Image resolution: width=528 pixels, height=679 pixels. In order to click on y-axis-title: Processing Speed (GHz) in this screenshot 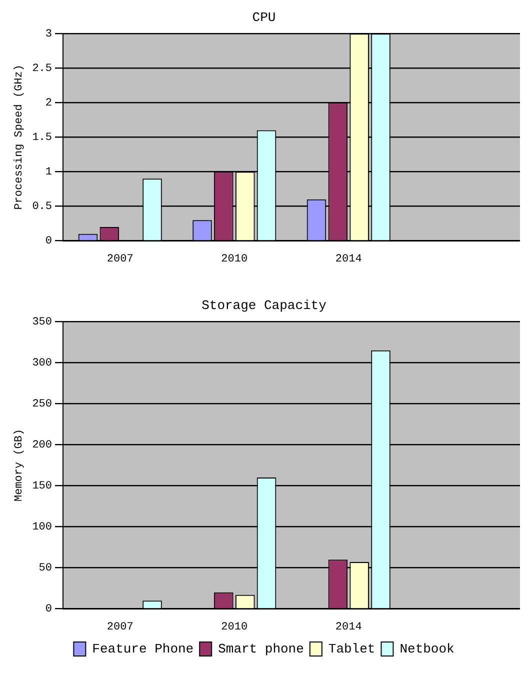, I will do `click(20, 137)`.